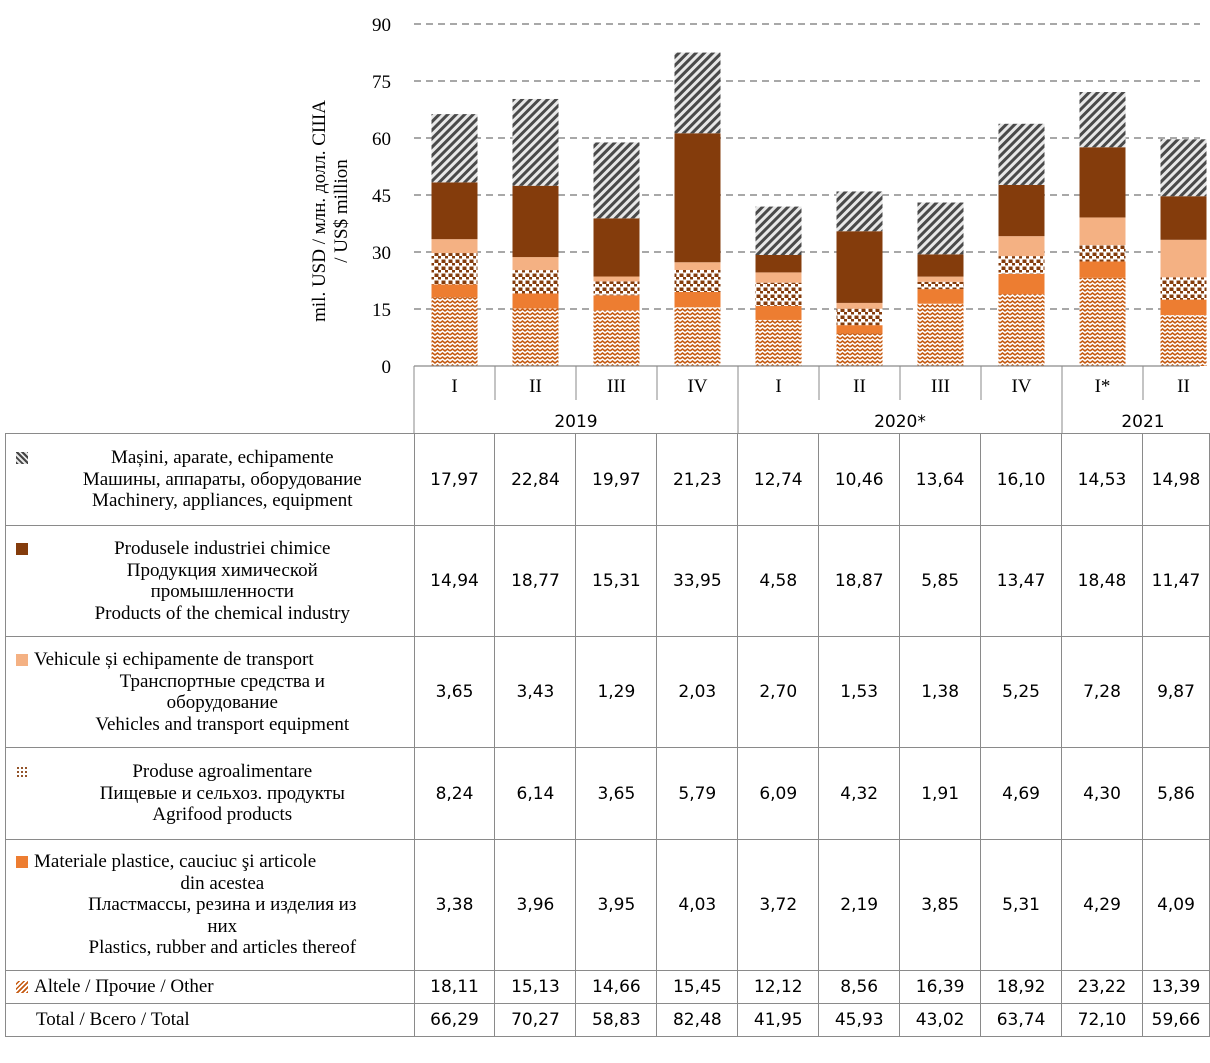  Describe the element at coordinates (1102, 793) in the screenshot. I see `value-cell: 4,30` at that location.